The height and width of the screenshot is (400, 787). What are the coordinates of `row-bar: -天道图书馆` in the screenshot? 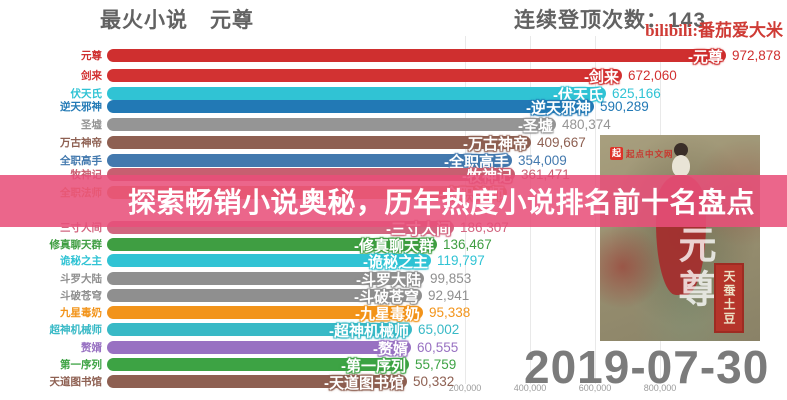 It's located at (257, 383).